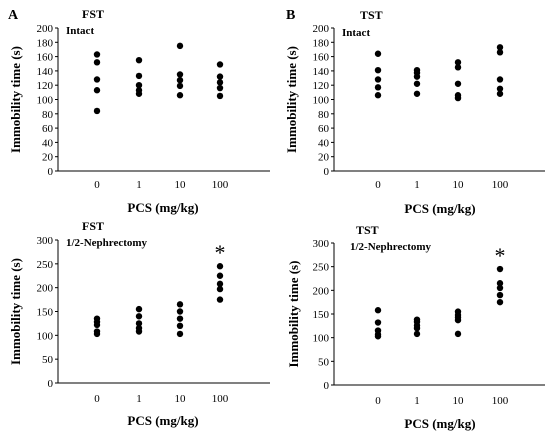  Describe the element at coordinates (93, 14) in the screenshot. I see `chart-title: FST` at that location.